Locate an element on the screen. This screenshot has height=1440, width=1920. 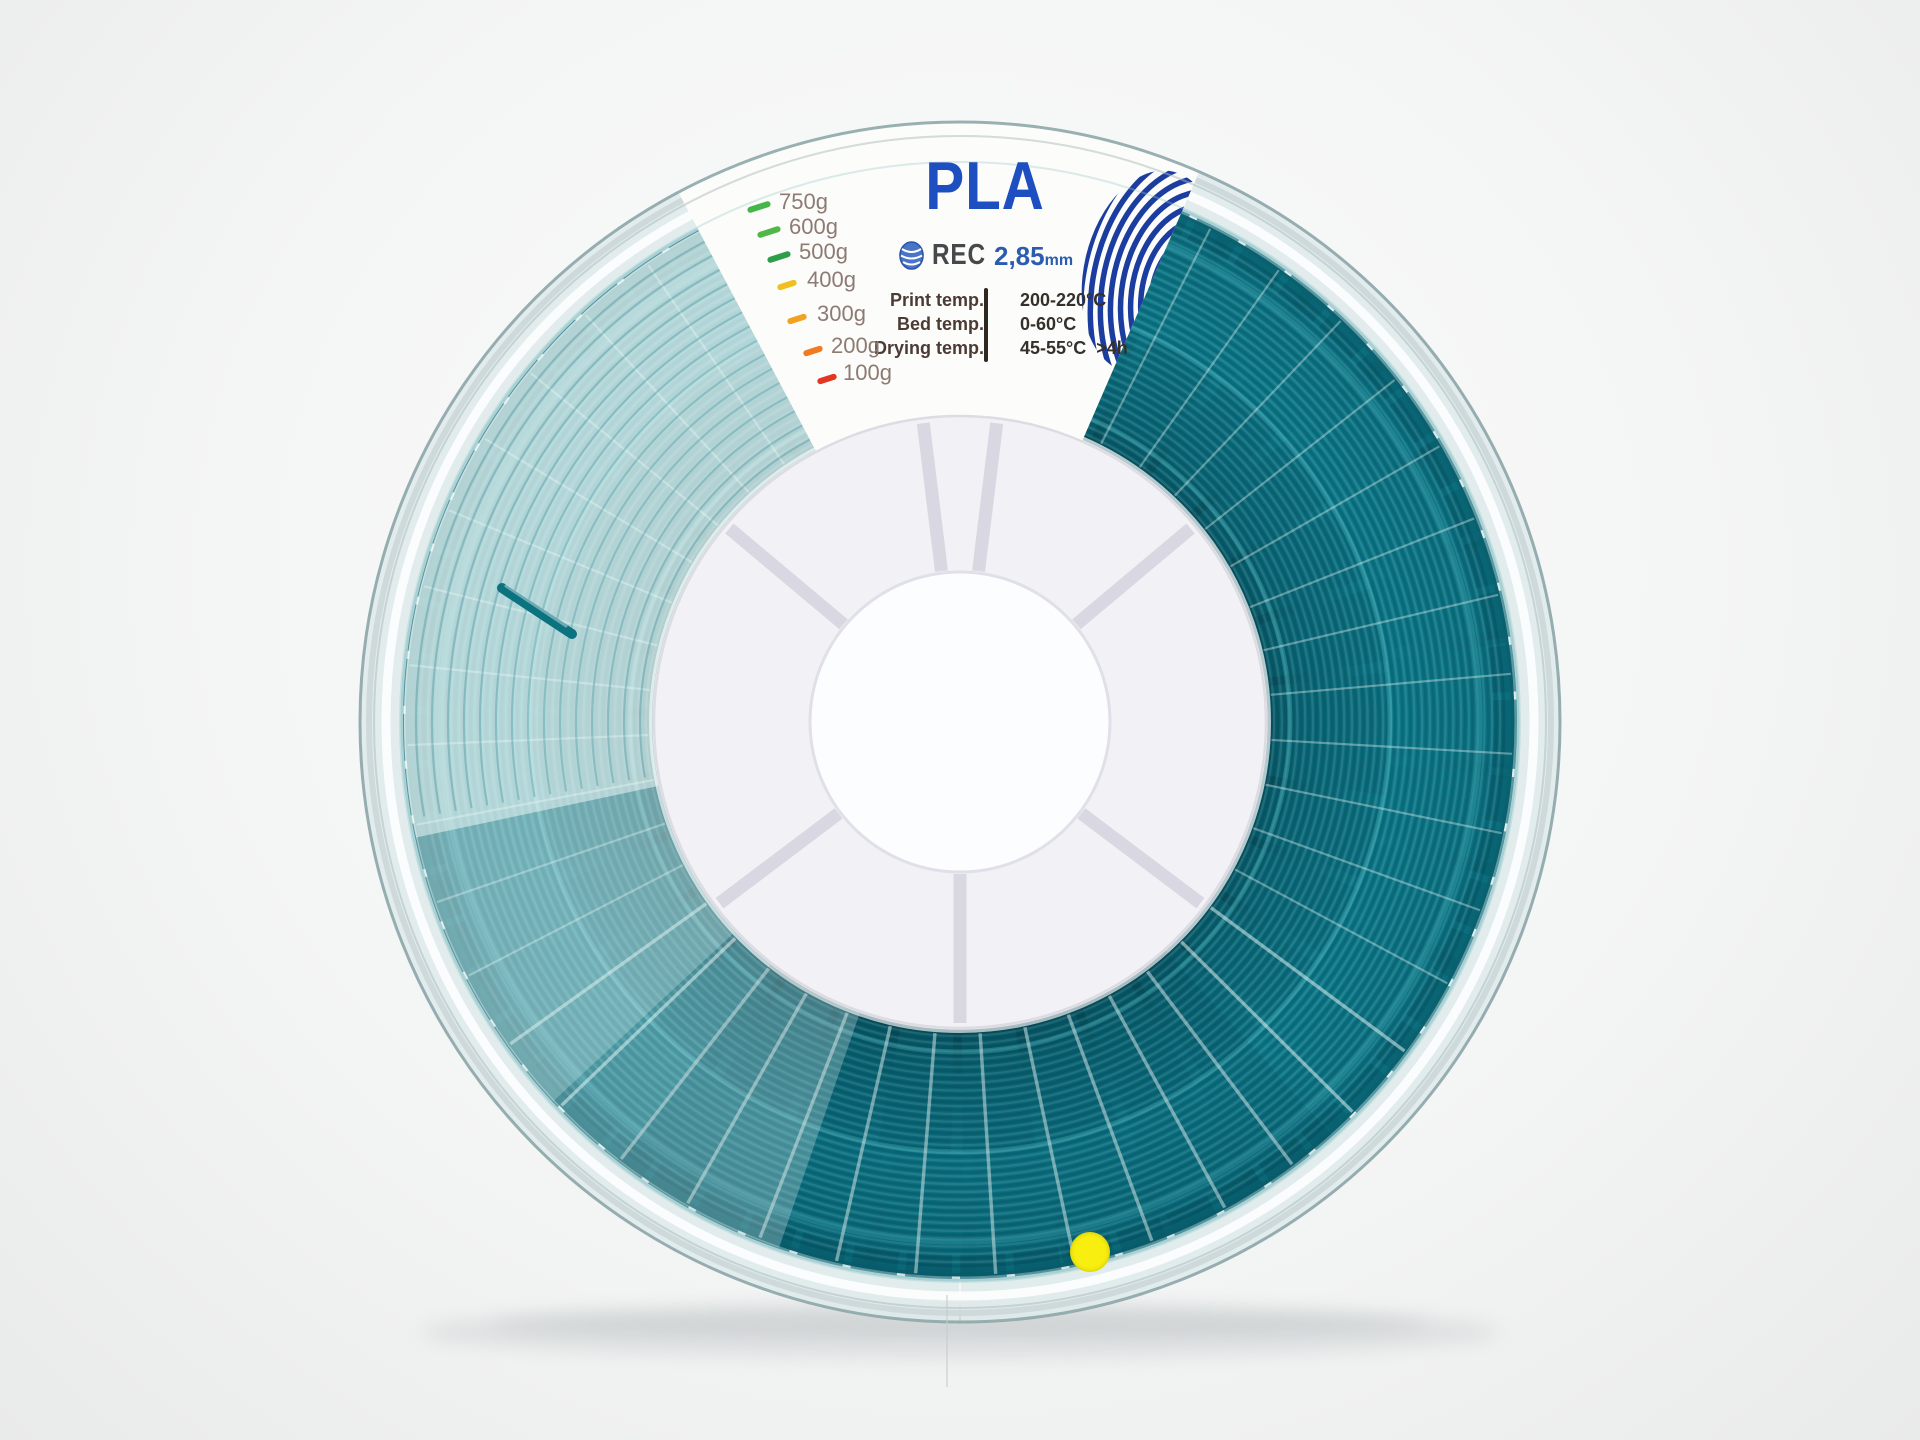
brand-name: REC is located at coordinates (959, 254).